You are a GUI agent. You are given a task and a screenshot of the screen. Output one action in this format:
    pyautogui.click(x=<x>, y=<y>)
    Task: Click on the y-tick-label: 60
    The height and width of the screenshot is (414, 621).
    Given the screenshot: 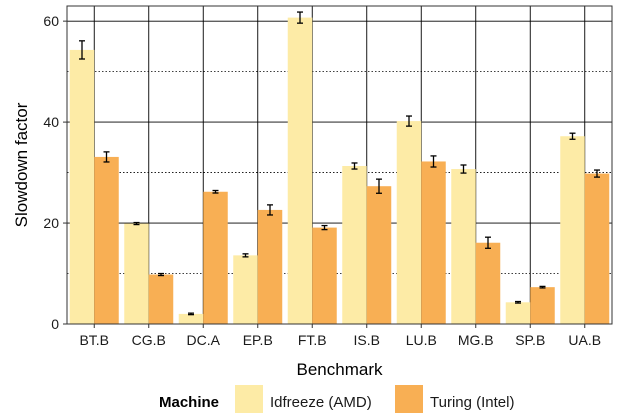 What is the action you would take?
    pyautogui.click(x=51, y=21)
    